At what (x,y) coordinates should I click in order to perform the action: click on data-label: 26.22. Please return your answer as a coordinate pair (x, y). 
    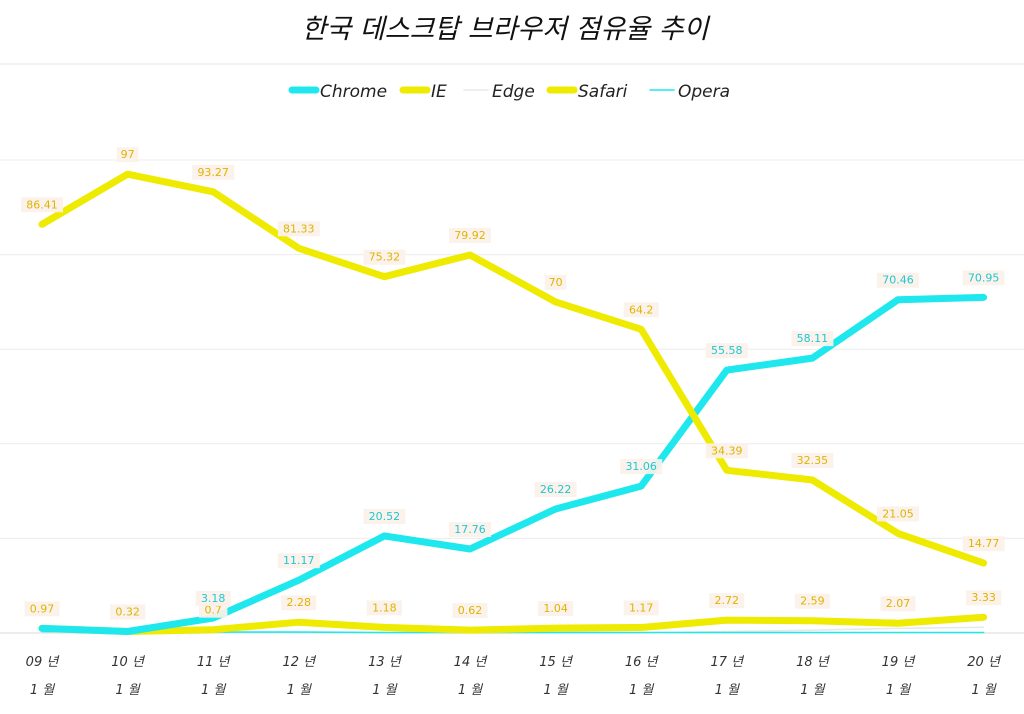
    Looking at the image, I should click on (556, 489).